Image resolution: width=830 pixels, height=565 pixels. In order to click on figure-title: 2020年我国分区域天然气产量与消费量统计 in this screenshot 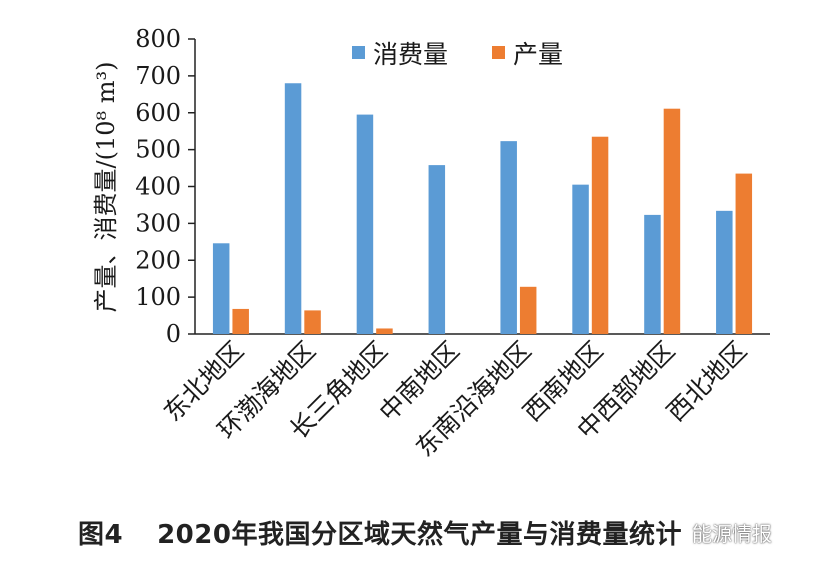, I will do `click(419, 535)`.